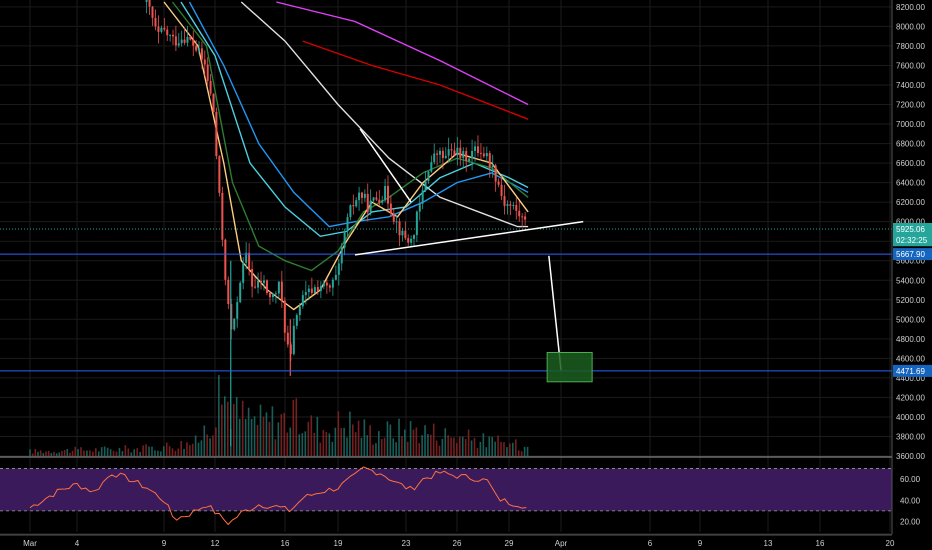 The height and width of the screenshot is (550, 932). Describe the element at coordinates (910, 300) in the screenshot. I see `price-tick-label: 5200.00` at that location.